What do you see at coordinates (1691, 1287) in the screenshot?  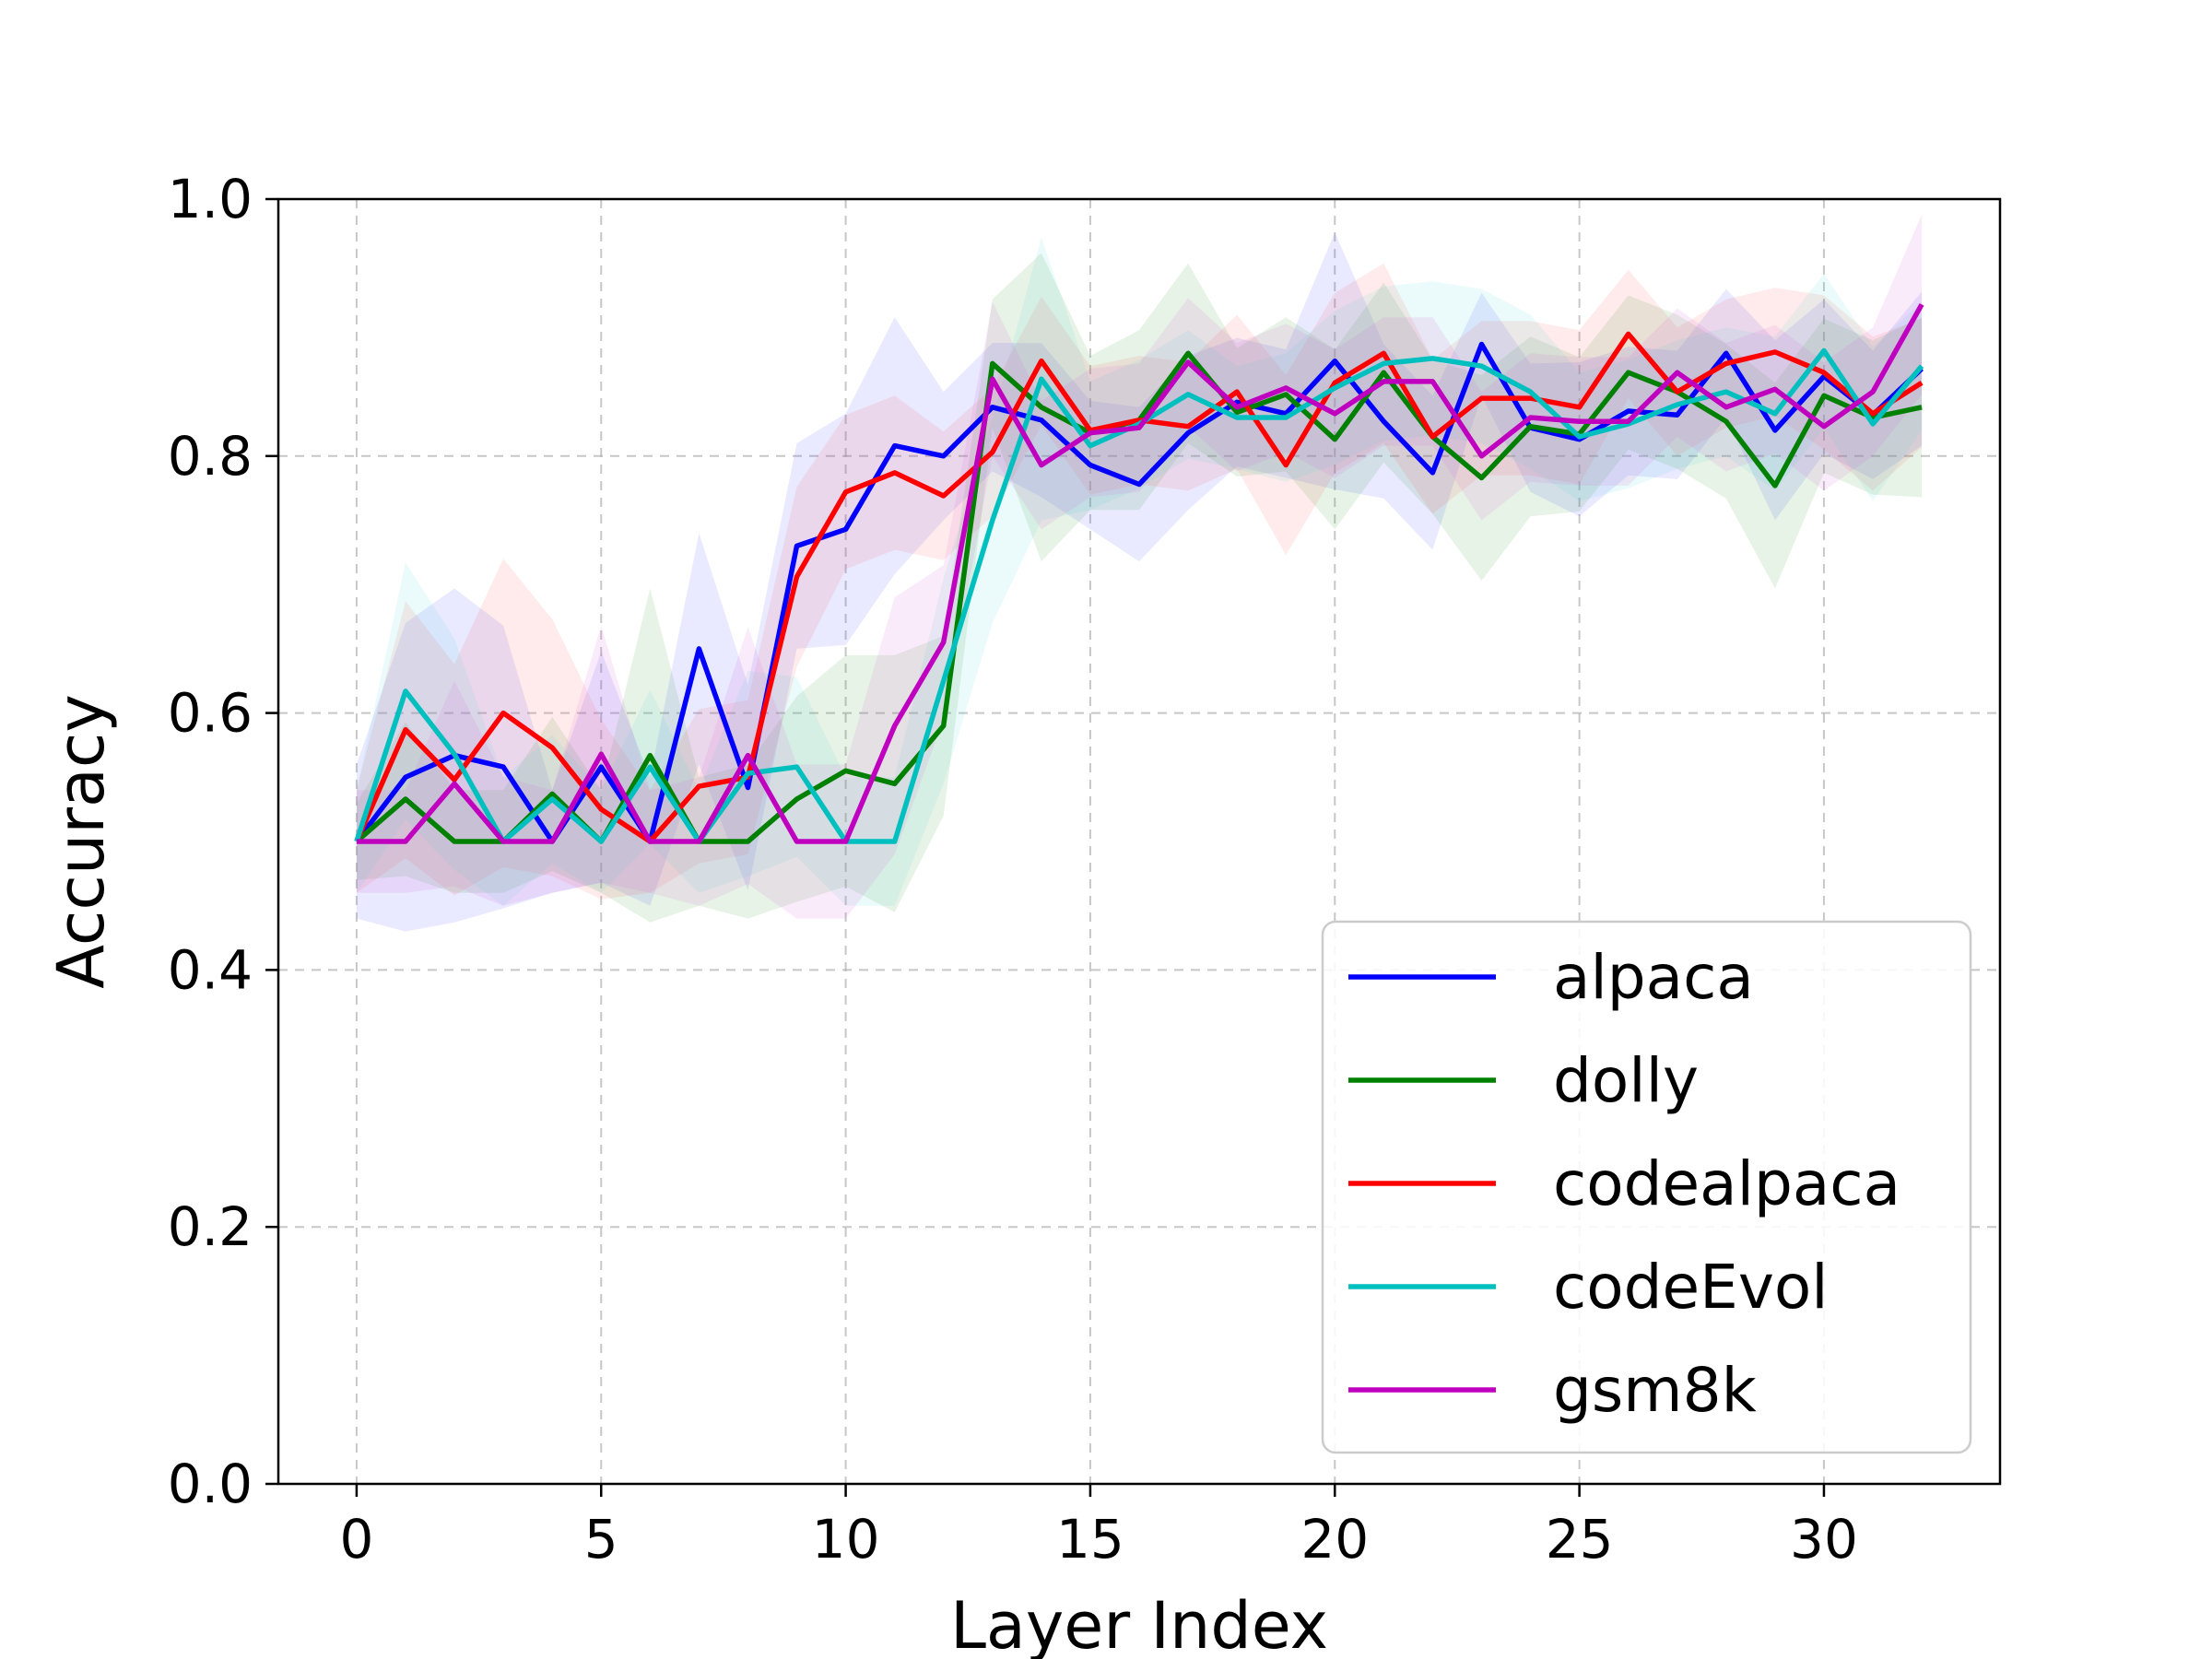 I see `legend-label-codeEvol: codeEvol` at bounding box center [1691, 1287].